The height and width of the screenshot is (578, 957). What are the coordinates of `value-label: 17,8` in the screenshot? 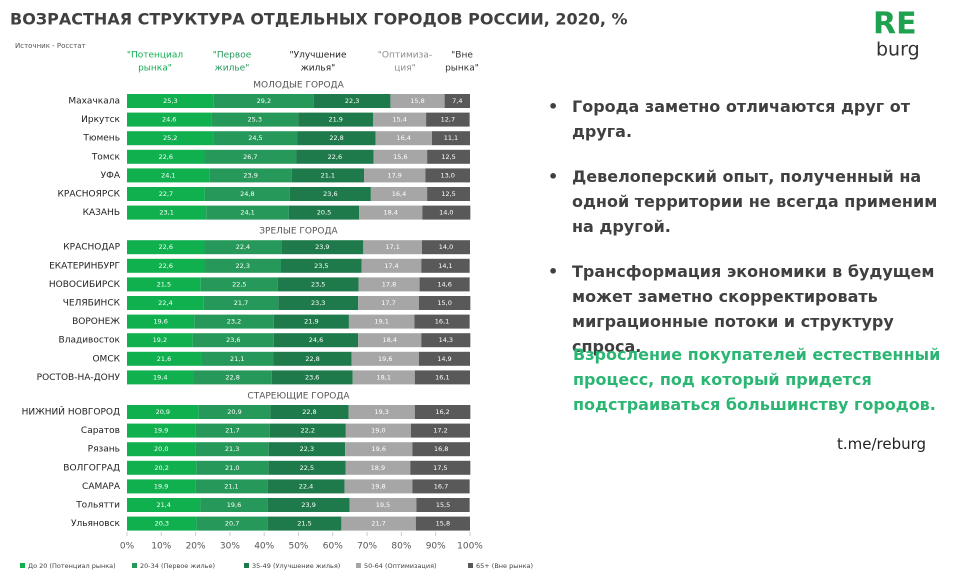 It's located at (389, 284).